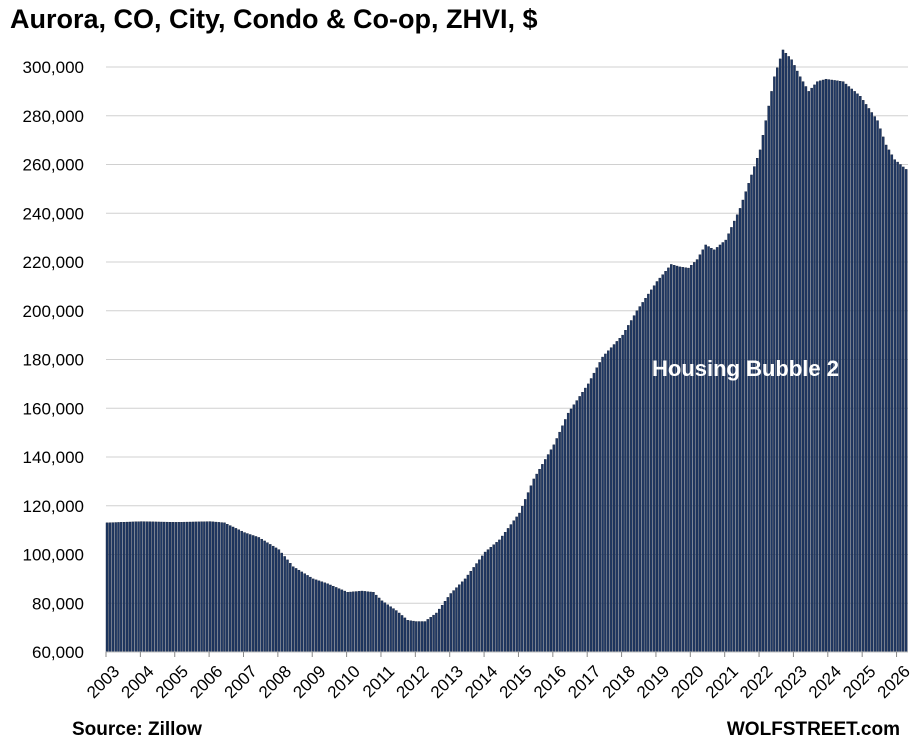 This screenshot has height=745, width=914. I want to click on x-tick-label: 2026, so click(894, 682).